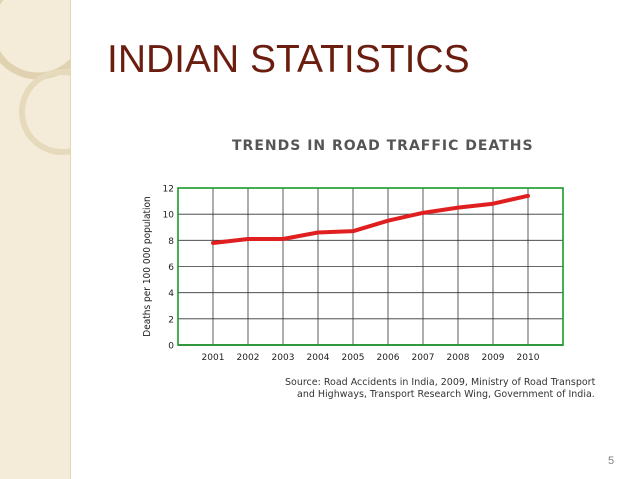 The image size is (638, 479). Describe the element at coordinates (458, 358) in the screenshot. I see `x-tick-label: 2008` at that location.